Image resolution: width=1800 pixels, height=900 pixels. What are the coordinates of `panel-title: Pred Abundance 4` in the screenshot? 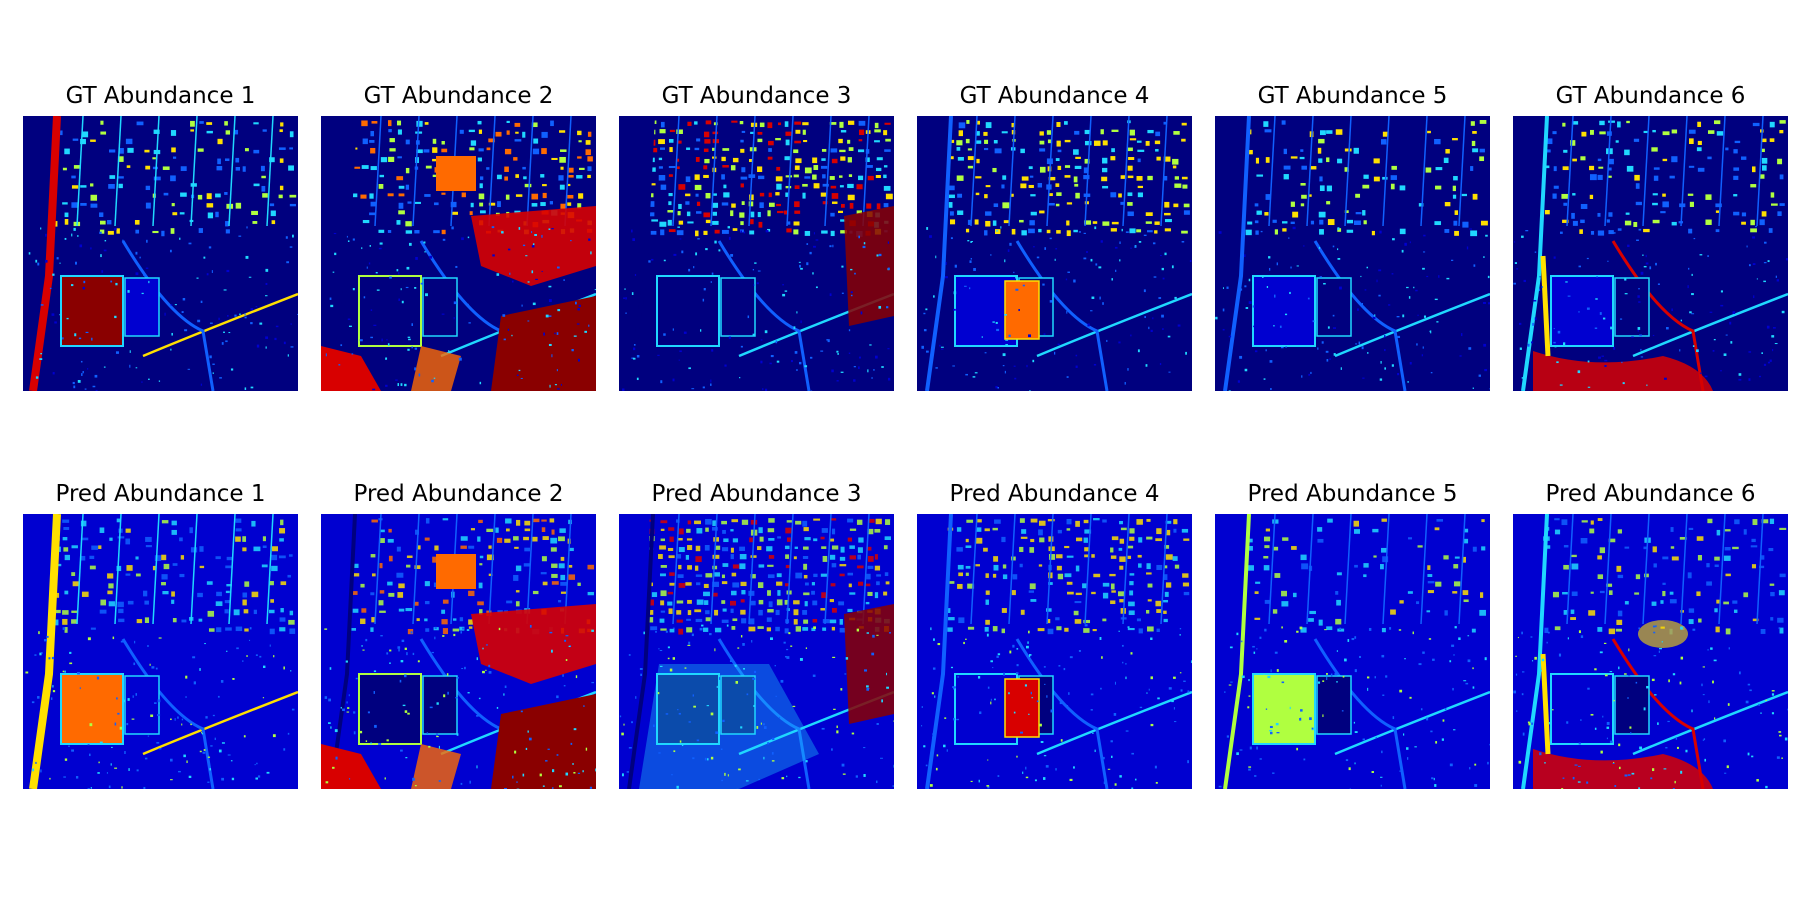 It's located at (1054, 494).